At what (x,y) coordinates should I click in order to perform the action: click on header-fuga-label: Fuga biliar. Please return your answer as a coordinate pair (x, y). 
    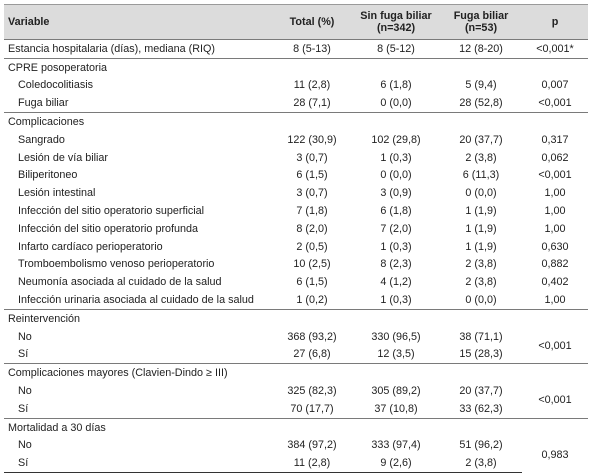
    Looking at the image, I should click on (481, 16).